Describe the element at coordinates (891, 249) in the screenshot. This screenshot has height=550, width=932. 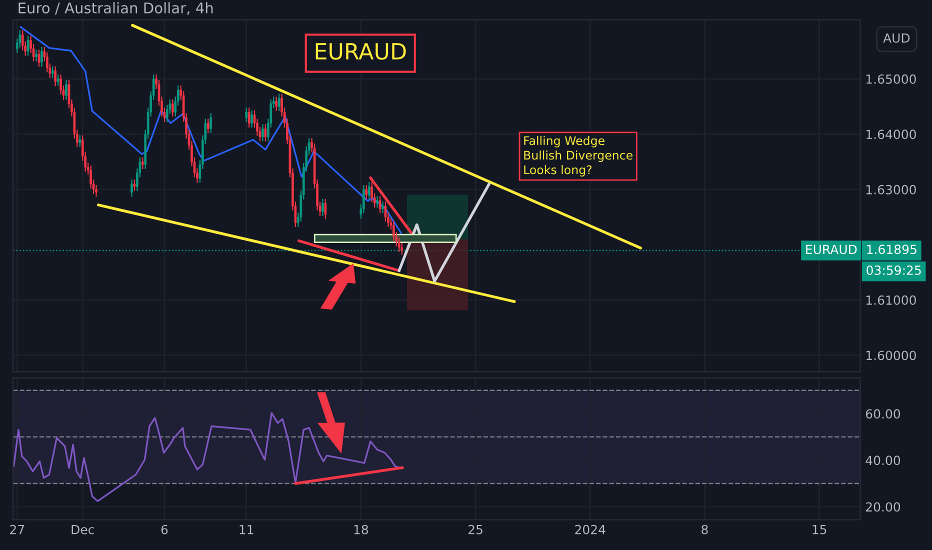
I see `ref-line-label: 1.61895` at that location.